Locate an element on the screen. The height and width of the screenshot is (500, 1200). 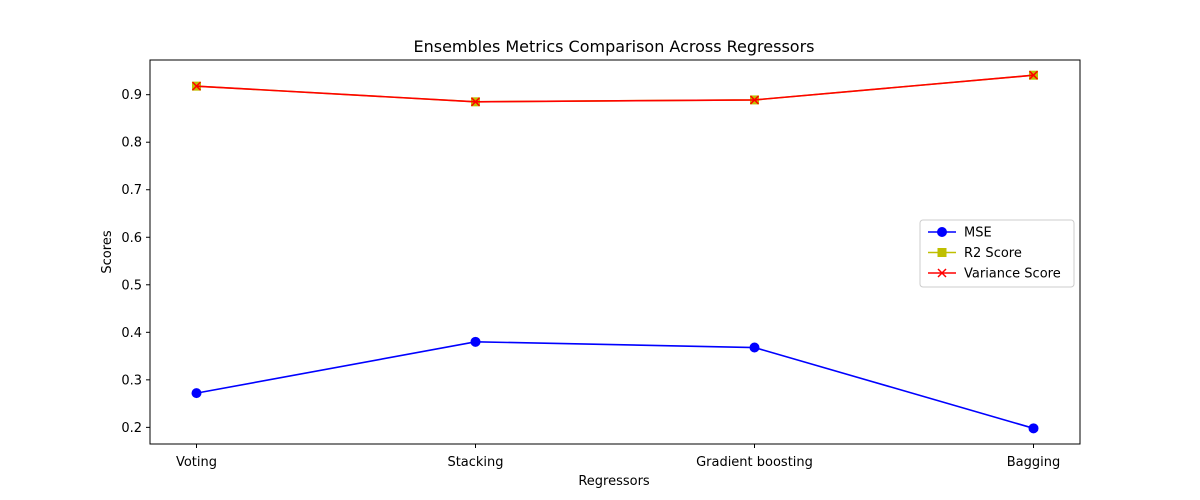
series-line-r2-score is located at coordinates (615, 88).